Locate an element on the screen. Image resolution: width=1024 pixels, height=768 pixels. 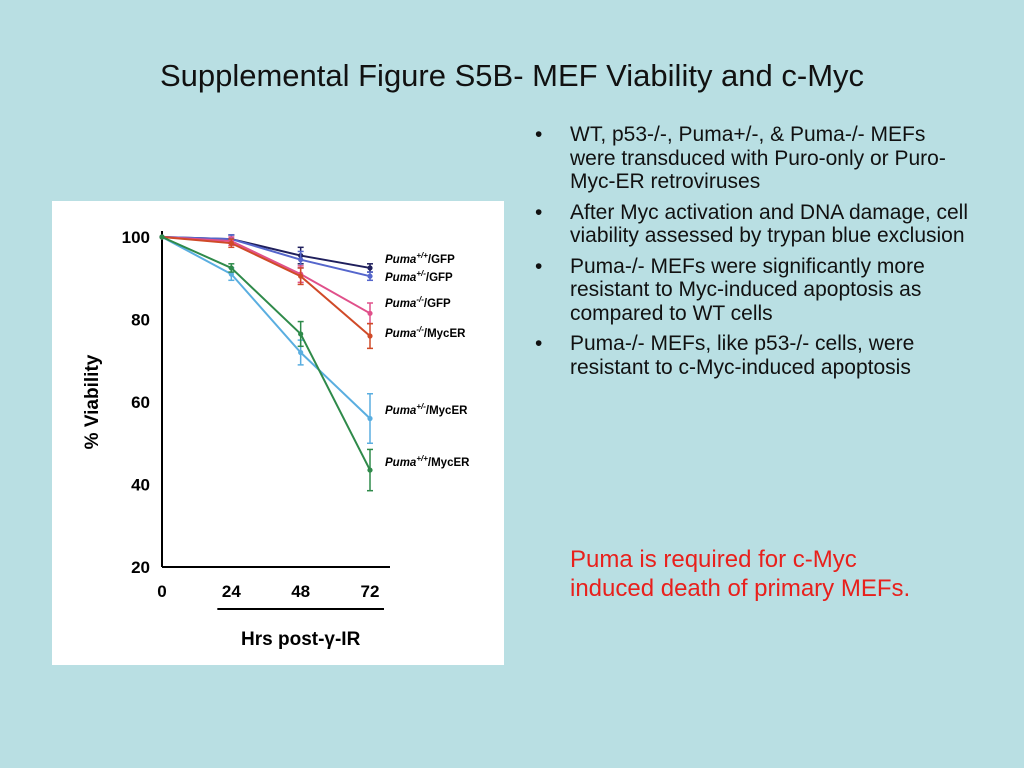
x-tick-label: 24 is located at coordinates (231, 591).